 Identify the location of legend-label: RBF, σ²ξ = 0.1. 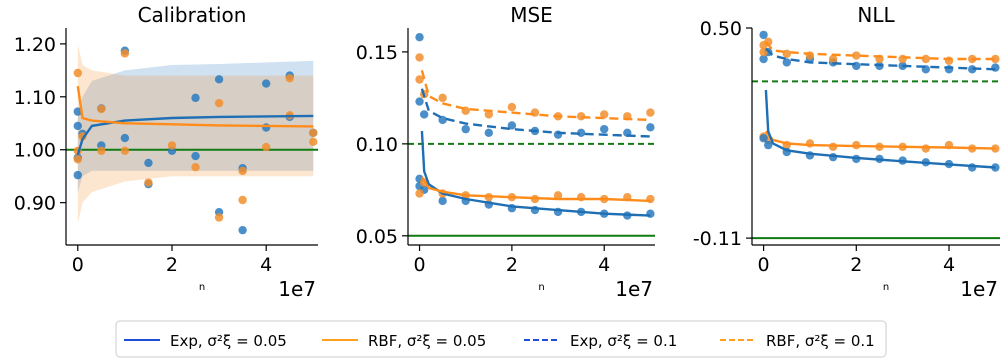
(820, 341).